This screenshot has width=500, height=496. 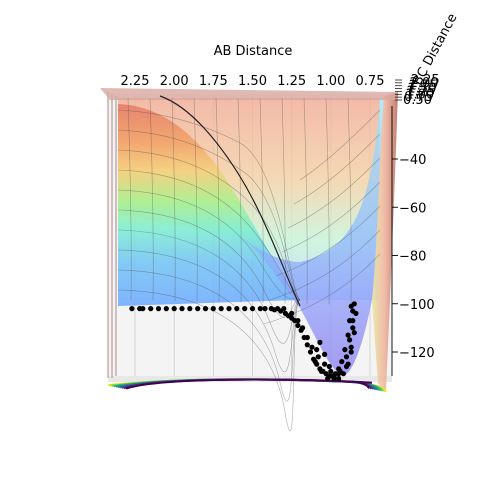 I want to click on trajectory-series, so click(x=244, y=341).